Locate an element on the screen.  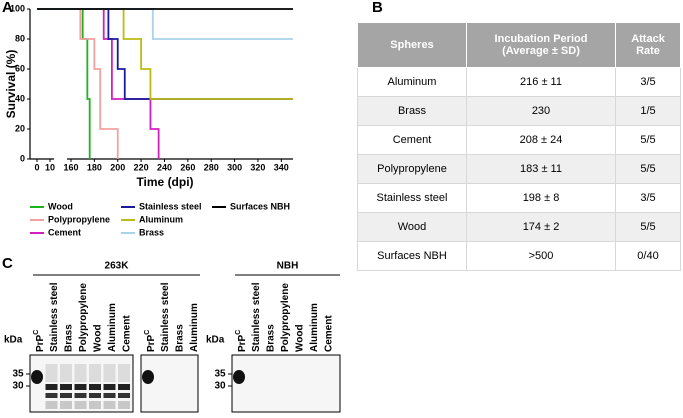
table-cell: Surfaces NBH is located at coordinates (412, 256).